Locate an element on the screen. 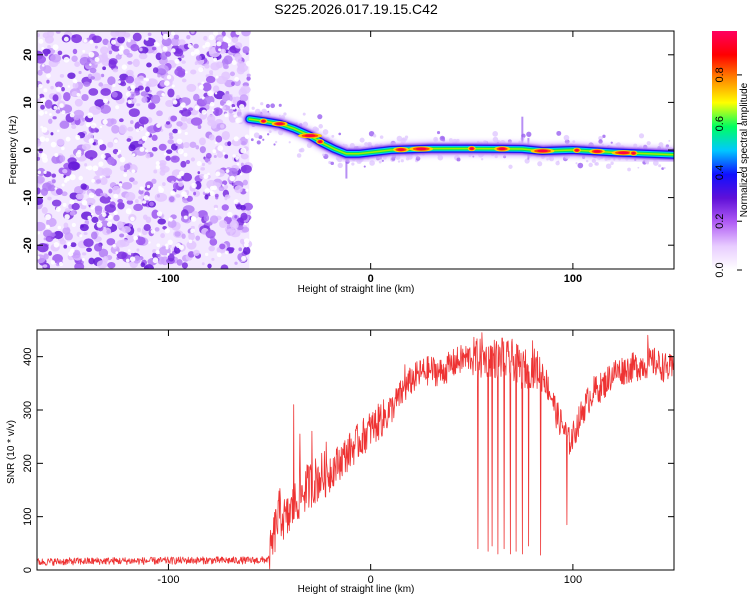 The height and width of the screenshot is (600, 750). spectrogram-x-tick-label: -100 is located at coordinates (168, 279).